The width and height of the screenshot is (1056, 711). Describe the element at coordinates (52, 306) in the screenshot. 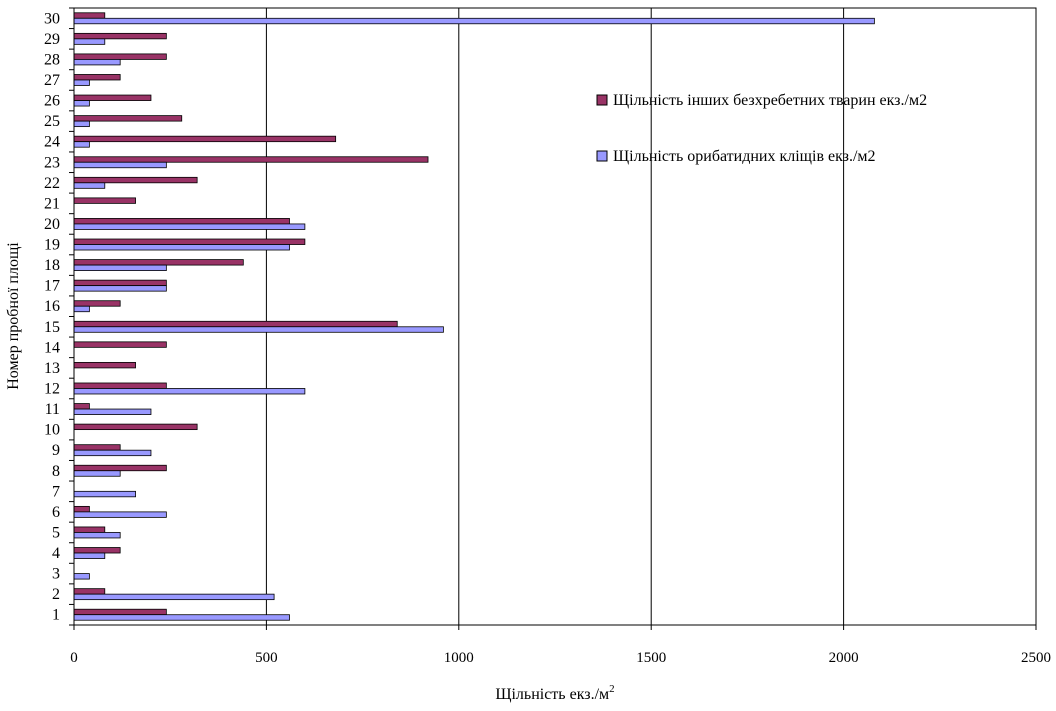

I see `y-tick-label: 16` at that location.